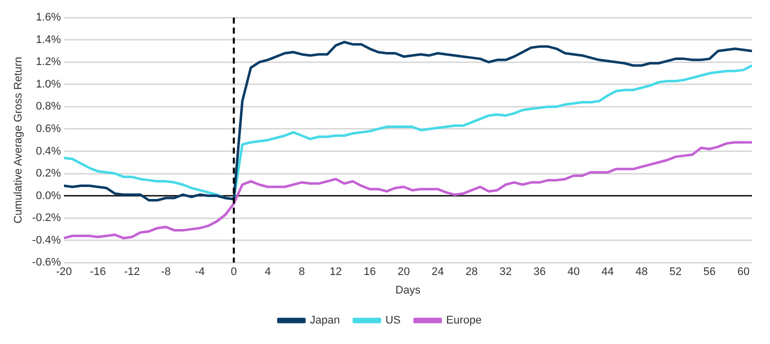 The width and height of the screenshot is (770, 344). What do you see at coordinates (49, 84) in the screenshot?
I see `y-tick-label: 1.0%` at bounding box center [49, 84].